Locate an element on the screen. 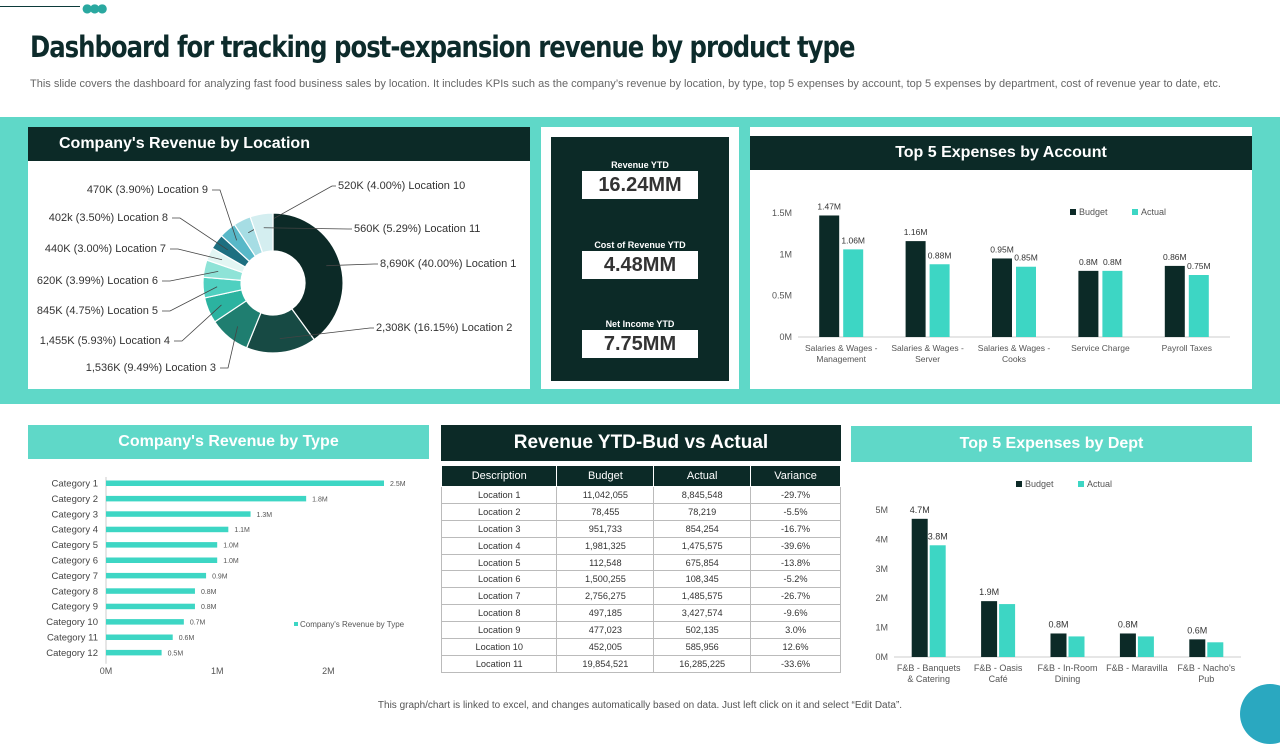 The height and width of the screenshot is (744, 1280). table-cell: -13.8% is located at coordinates (795, 562).